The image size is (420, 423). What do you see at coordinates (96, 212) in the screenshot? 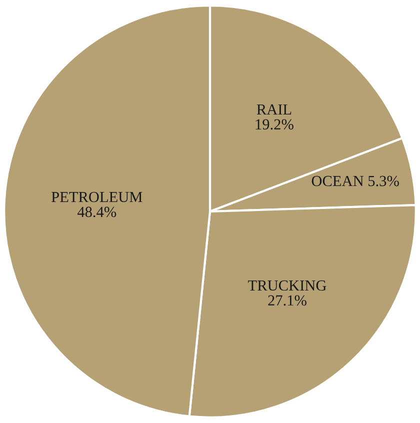
I see `data-label: 48.4%` at bounding box center [96, 212].